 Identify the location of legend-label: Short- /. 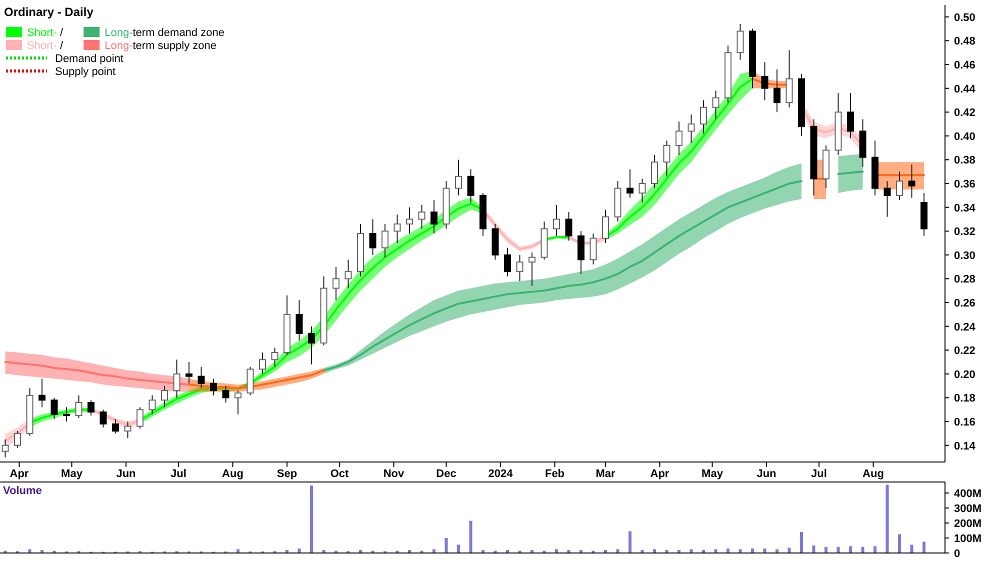
(45, 33).